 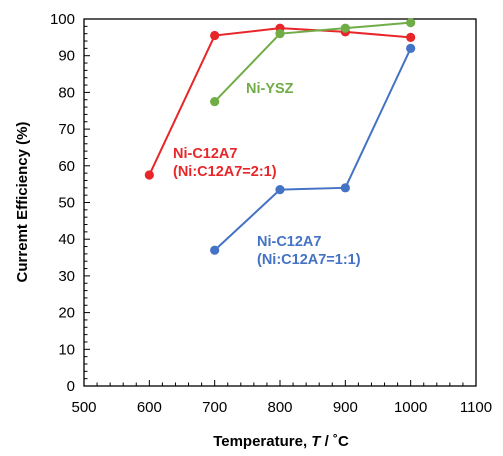 What do you see at coordinates (66, 239) in the screenshot?
I see `y-tick-label: 40` at bounding box center [66, 239].